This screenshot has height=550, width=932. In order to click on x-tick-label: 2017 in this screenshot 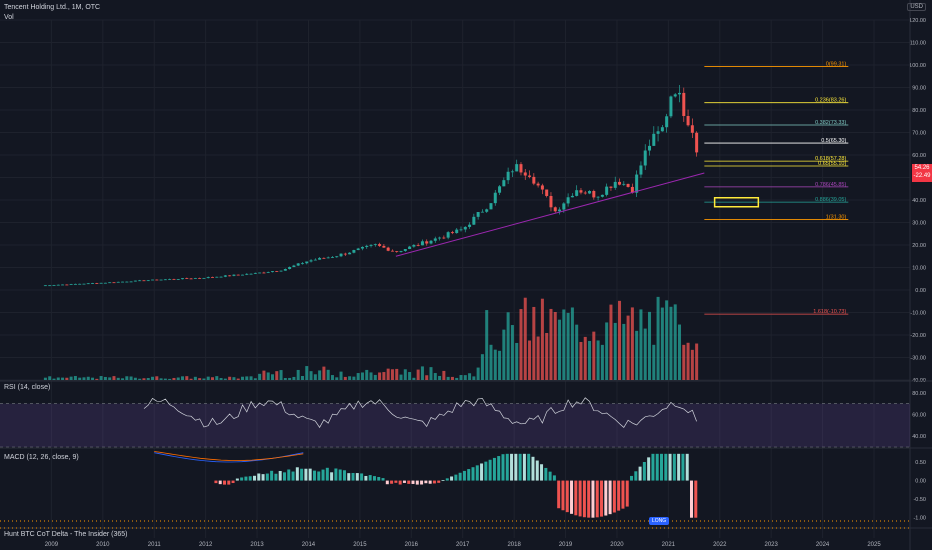, I will do `click(463, 545)`.